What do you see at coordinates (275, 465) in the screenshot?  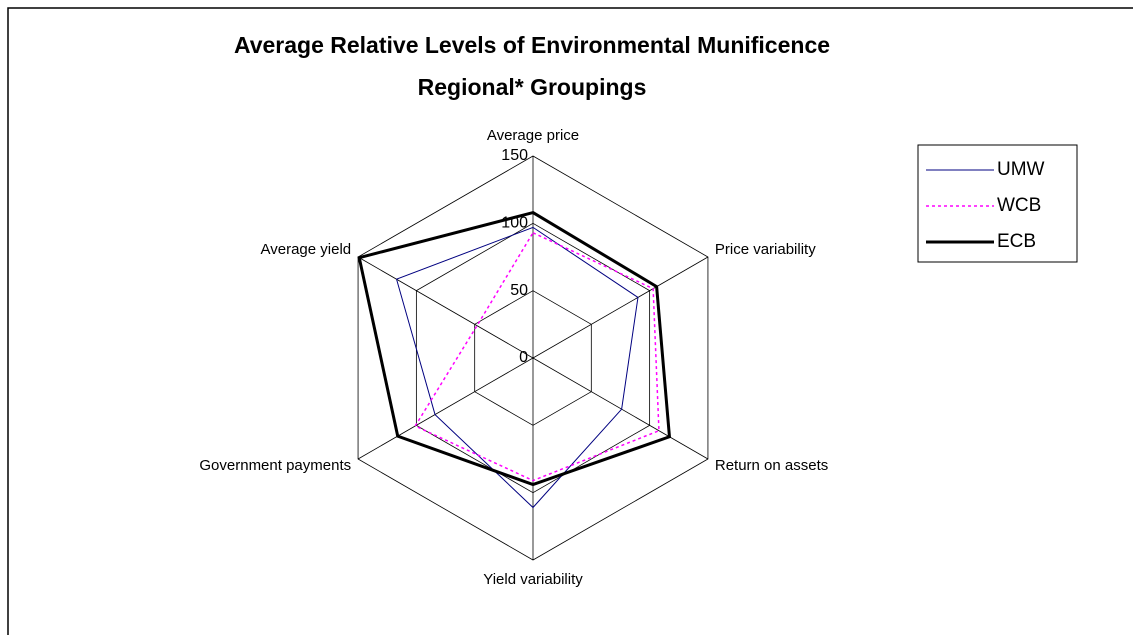 I see `axis-label: Government payments` at bounding box center [275, 465].